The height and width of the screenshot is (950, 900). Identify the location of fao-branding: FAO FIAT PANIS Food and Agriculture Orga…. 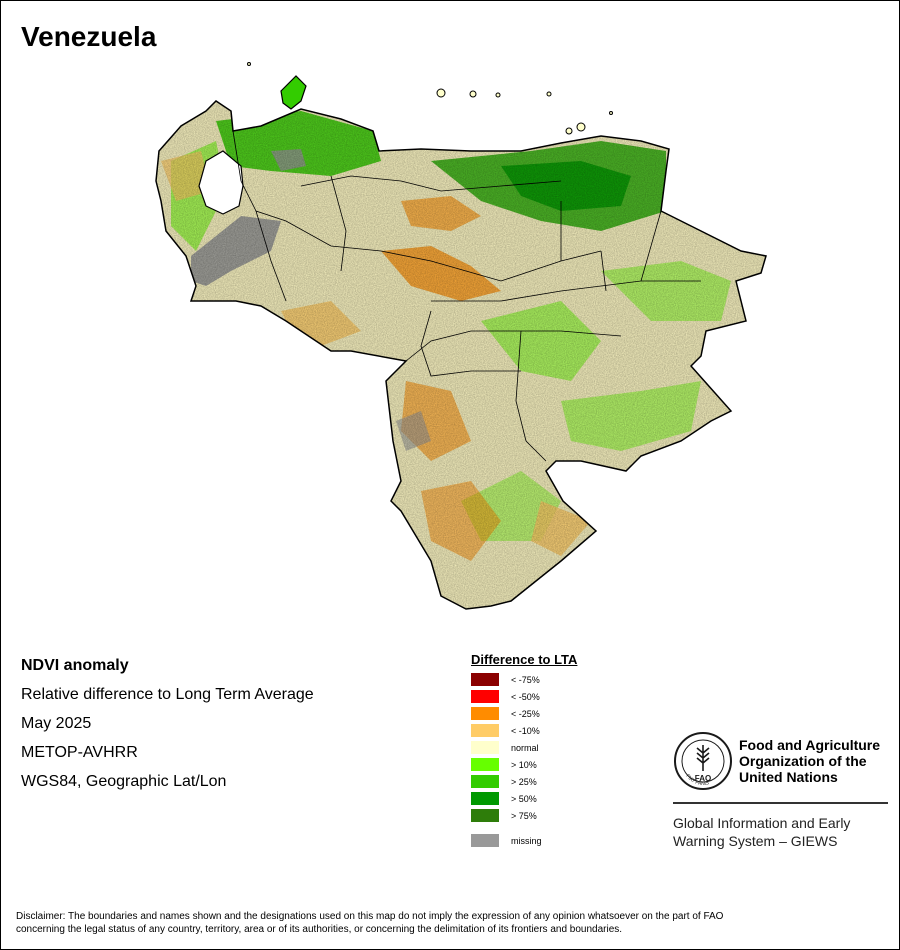
(780, 790).